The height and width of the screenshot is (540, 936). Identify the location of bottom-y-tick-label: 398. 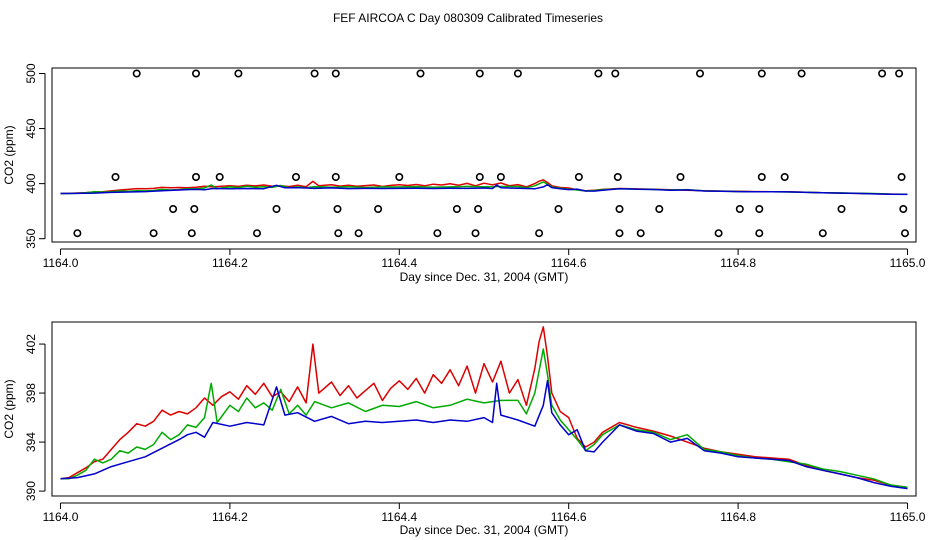
(31, 393).